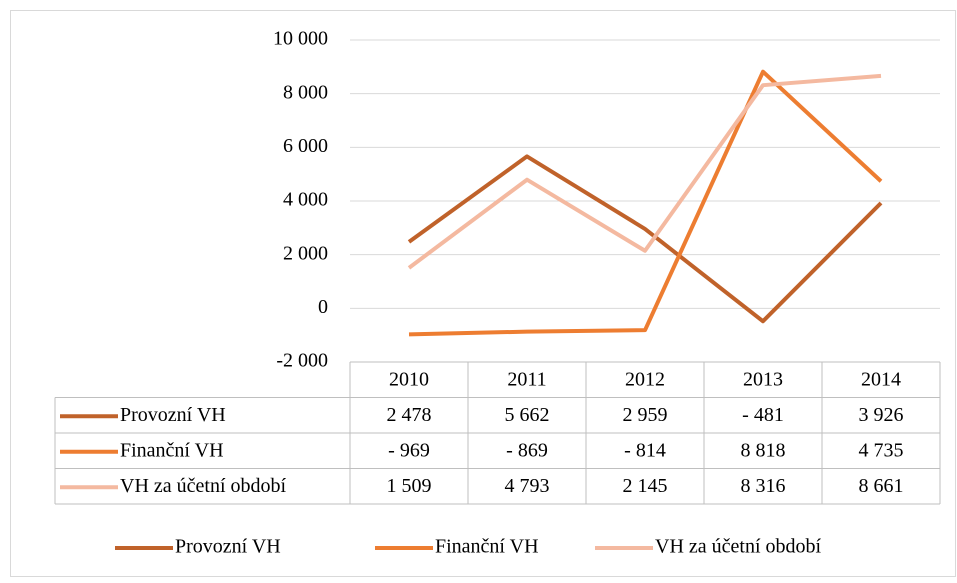  Describe the element at coordinates (203, 486) in the screenshot. I see `table-row-label: VH za účetní období` at that location.